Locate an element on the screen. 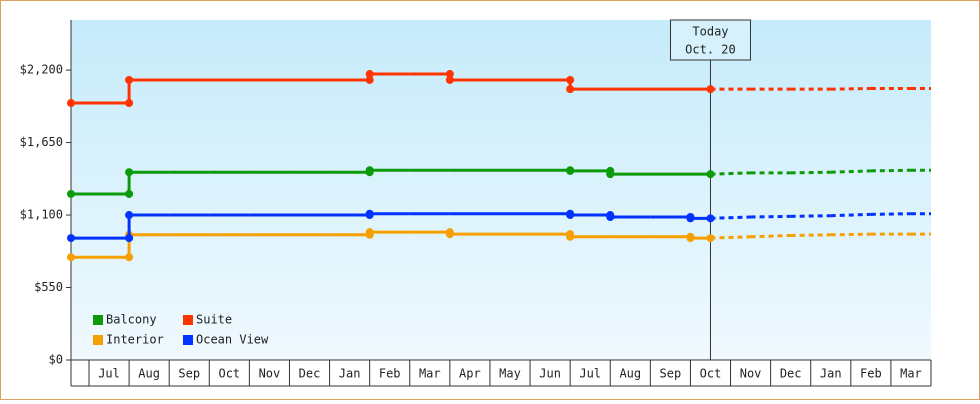 The height and width of the screenshot is (404, 980). legend-label: Interior is located at coordinates (135, 340).